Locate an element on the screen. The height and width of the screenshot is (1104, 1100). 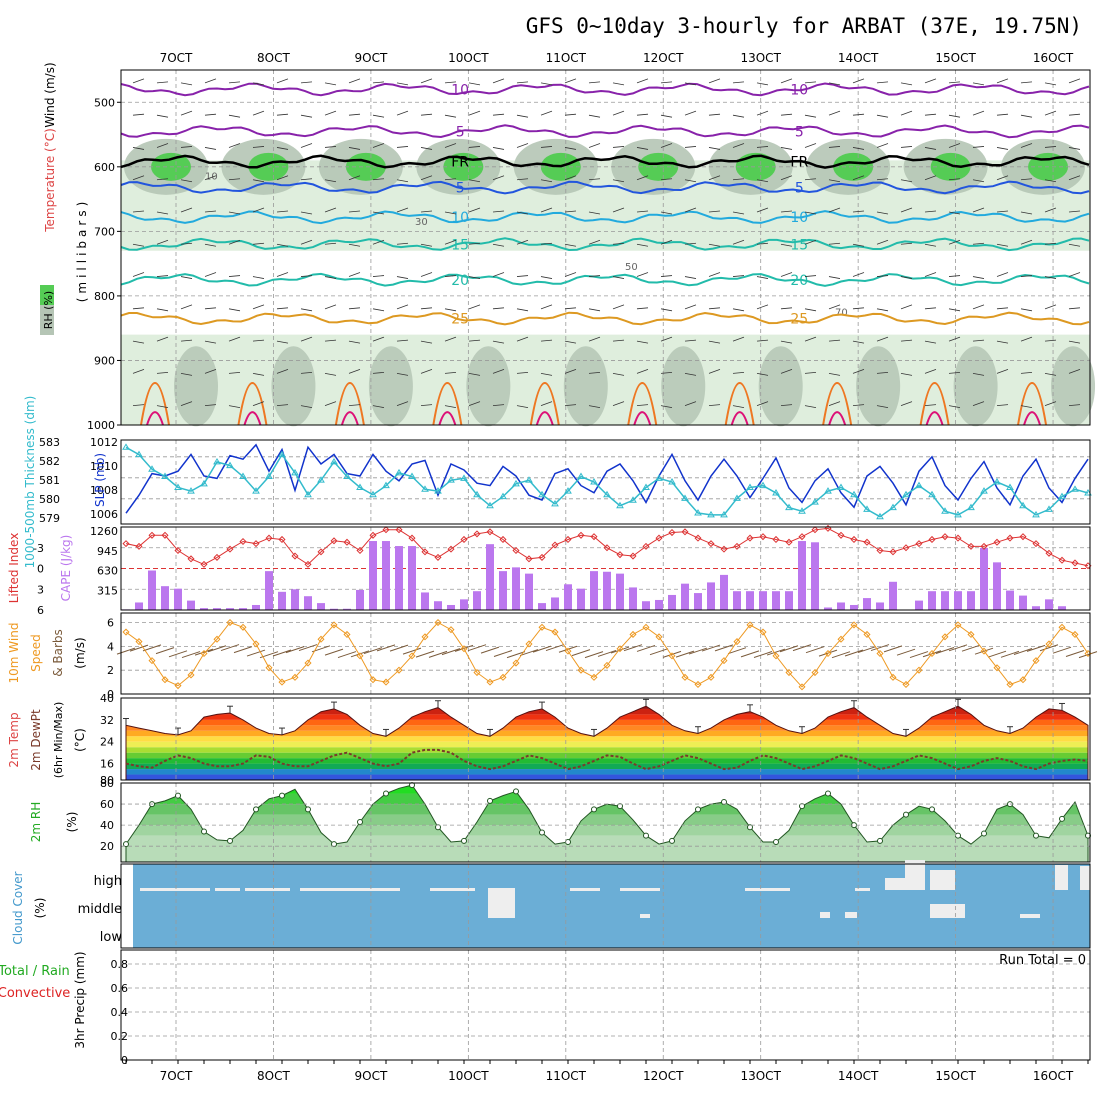
wind-tick: 2 is located at coordinates (110, 670).